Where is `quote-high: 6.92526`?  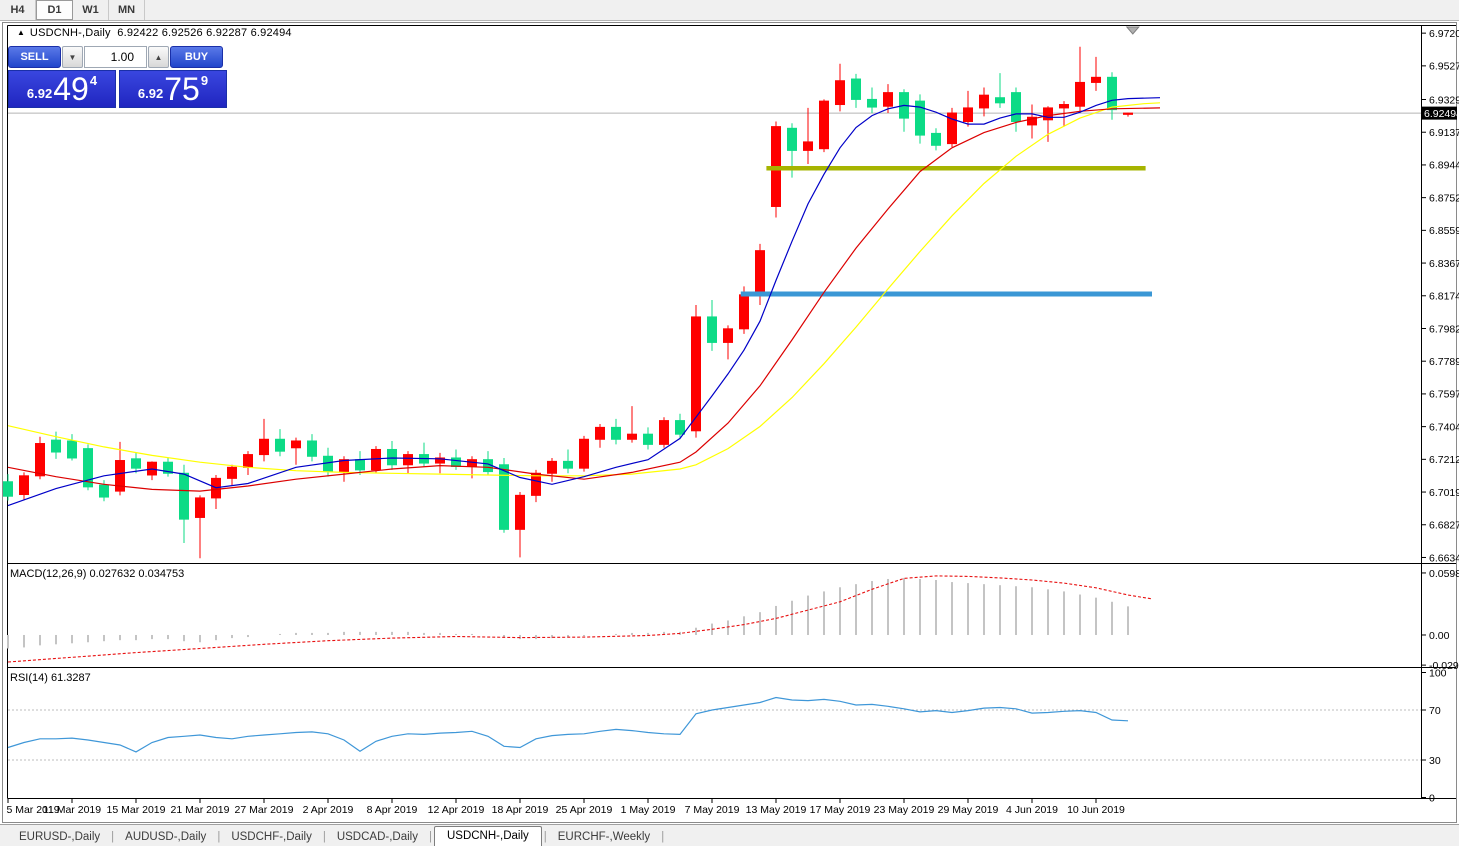
quote-high: 6.92526 is located at coordinates (182, 33).